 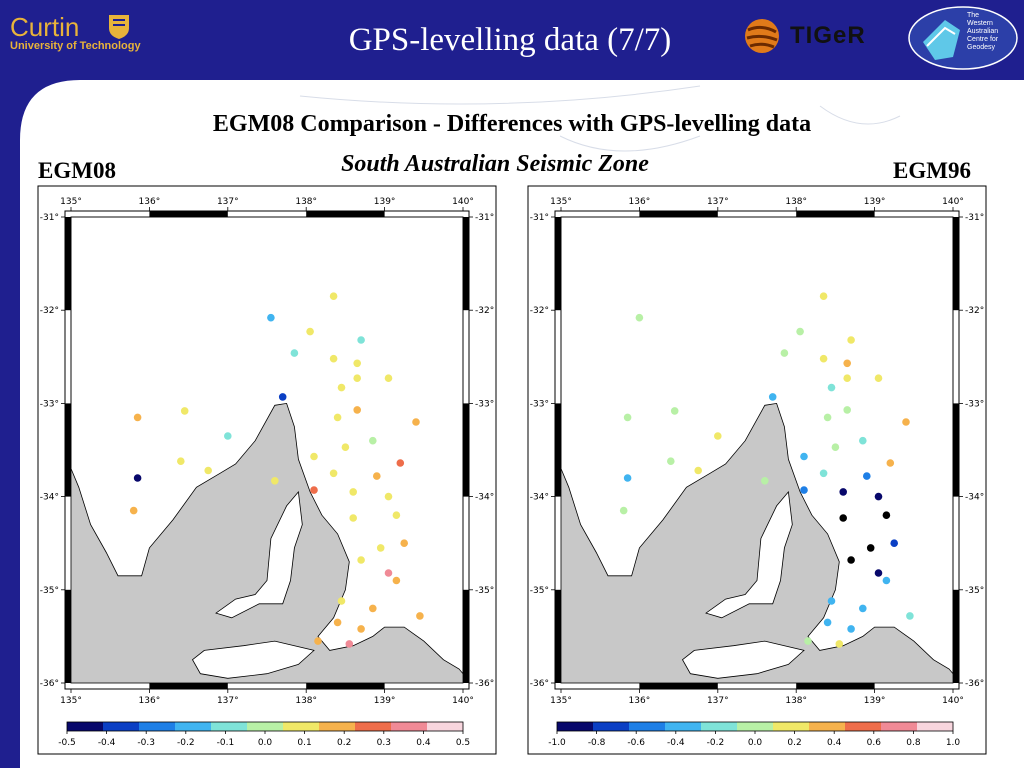 What do you see at coordinates (874, 743) in the screenshot?
I see `colorbar-label: 0.6` at bounding box center [874, 743].